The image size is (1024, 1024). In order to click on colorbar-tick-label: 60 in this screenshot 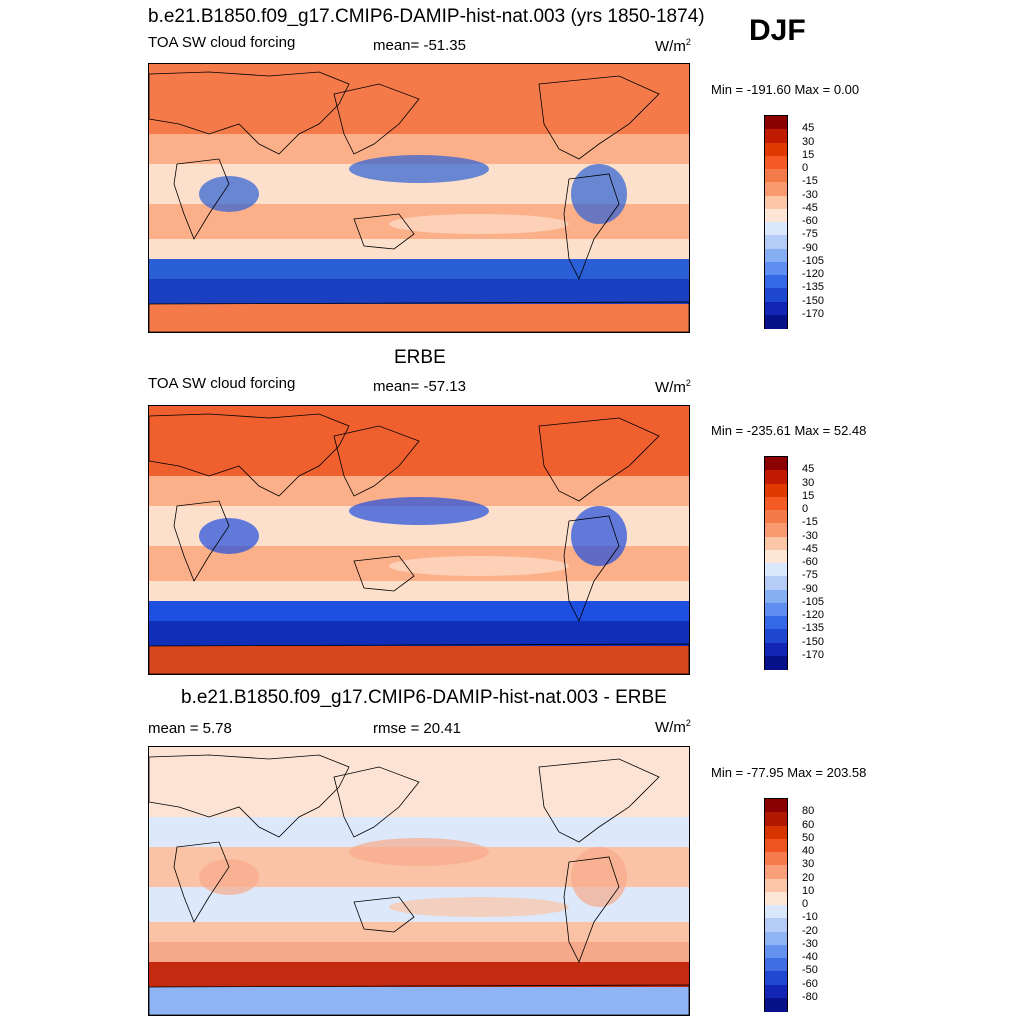, I will do `click(808, 824)`.